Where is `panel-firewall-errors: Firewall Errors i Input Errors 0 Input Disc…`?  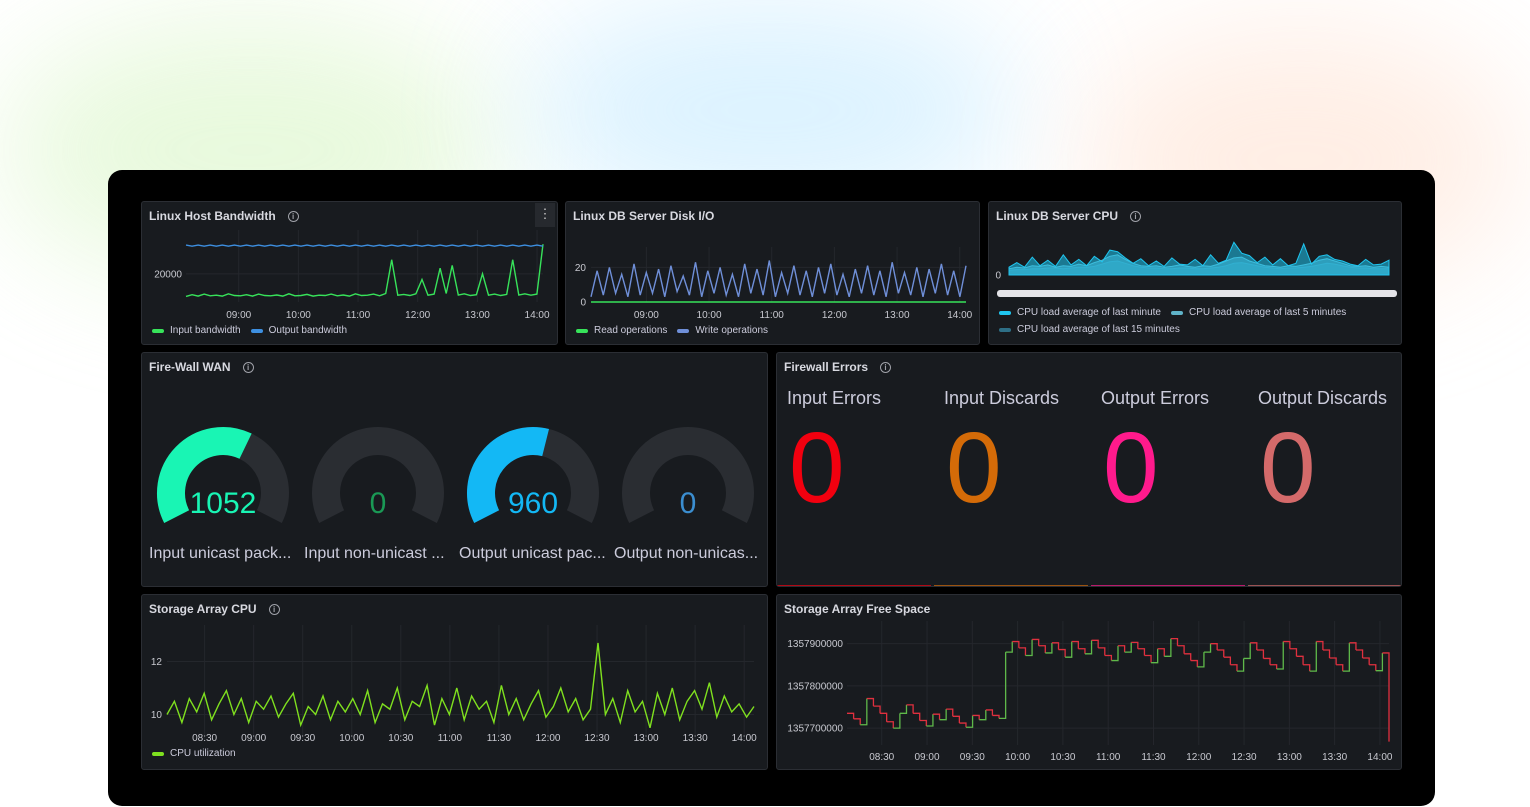
panel-firewall-errors: Firewall Errors i Input Errors 0 Input Disc… is located at coordinates (1089, 469).